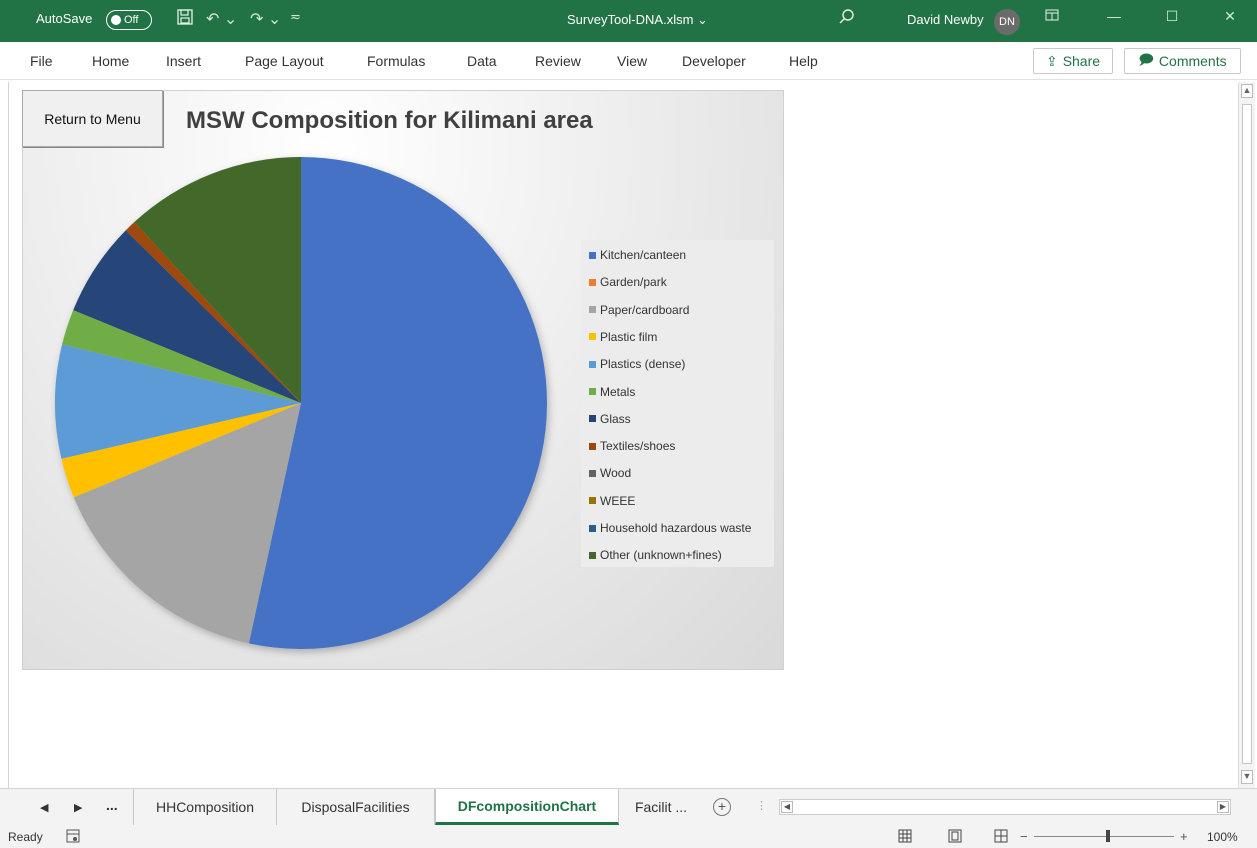 This screenshot has height=848, width=1257. What do you see at coordinates (633, 282) in the screenshot?
I see `legend-label: Garden/park` at bounding box center [633, 282].